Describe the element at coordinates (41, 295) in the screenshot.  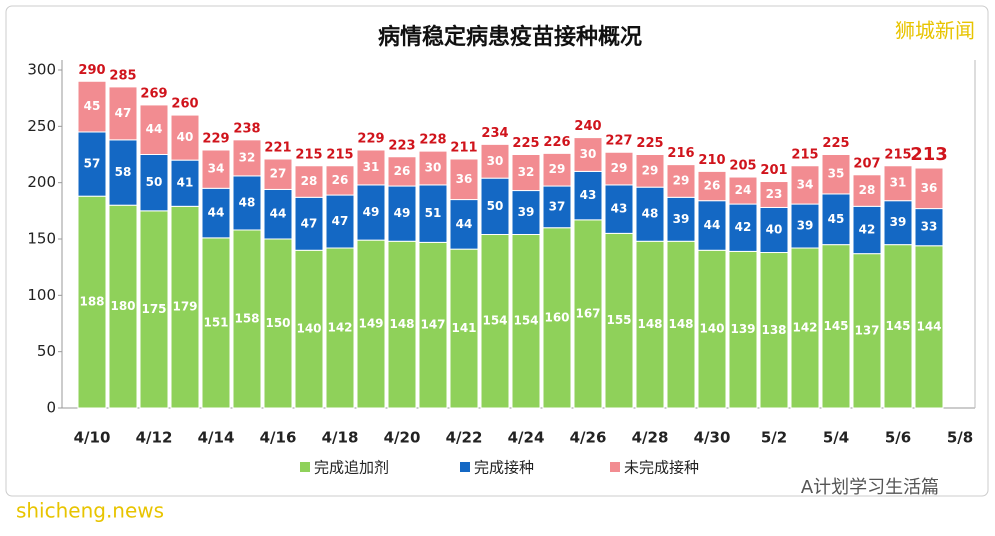
I see `y-tick-label: 100` at that location.